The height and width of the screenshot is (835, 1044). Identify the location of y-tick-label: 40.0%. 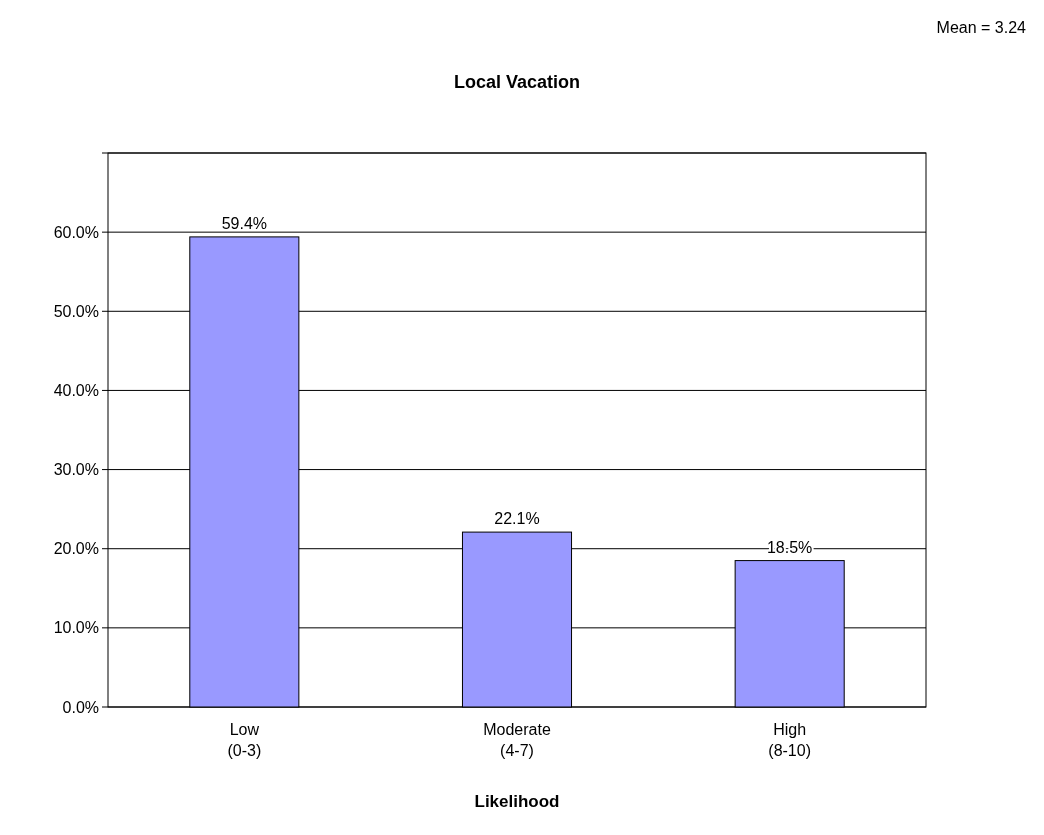
(76, 391).